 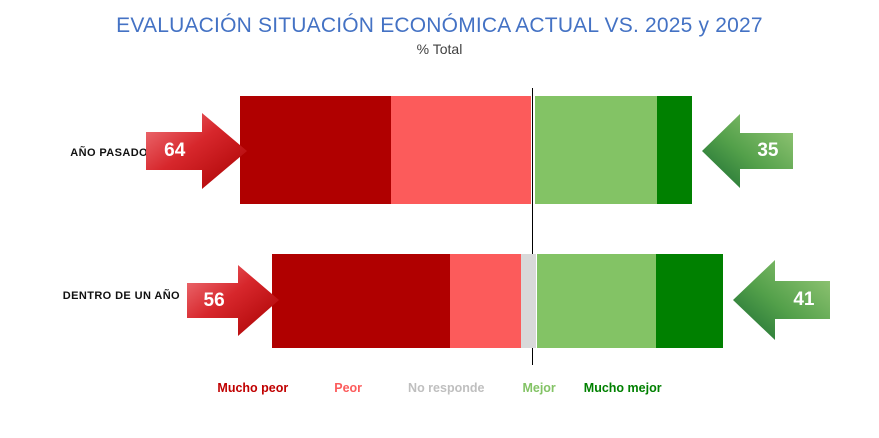 I want to click on total-peor-value-row-1: 56, so click(x=214, y=300).